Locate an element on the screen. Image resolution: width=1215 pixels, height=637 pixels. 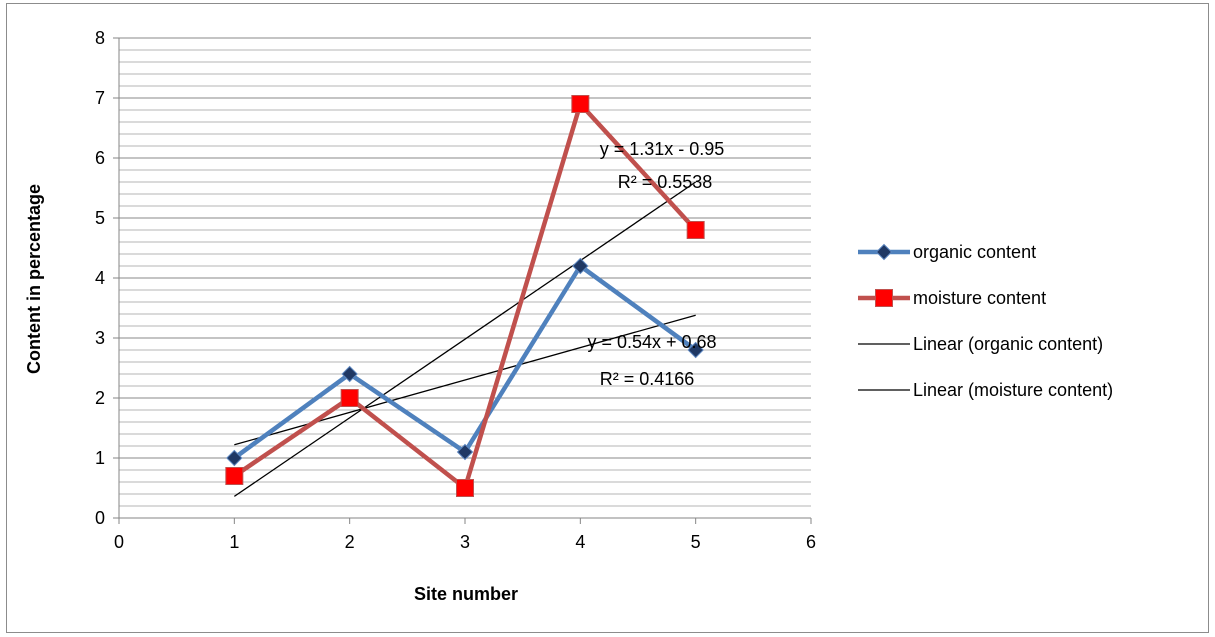
y-tick-label: 5 is located at coordinates (100, 218).